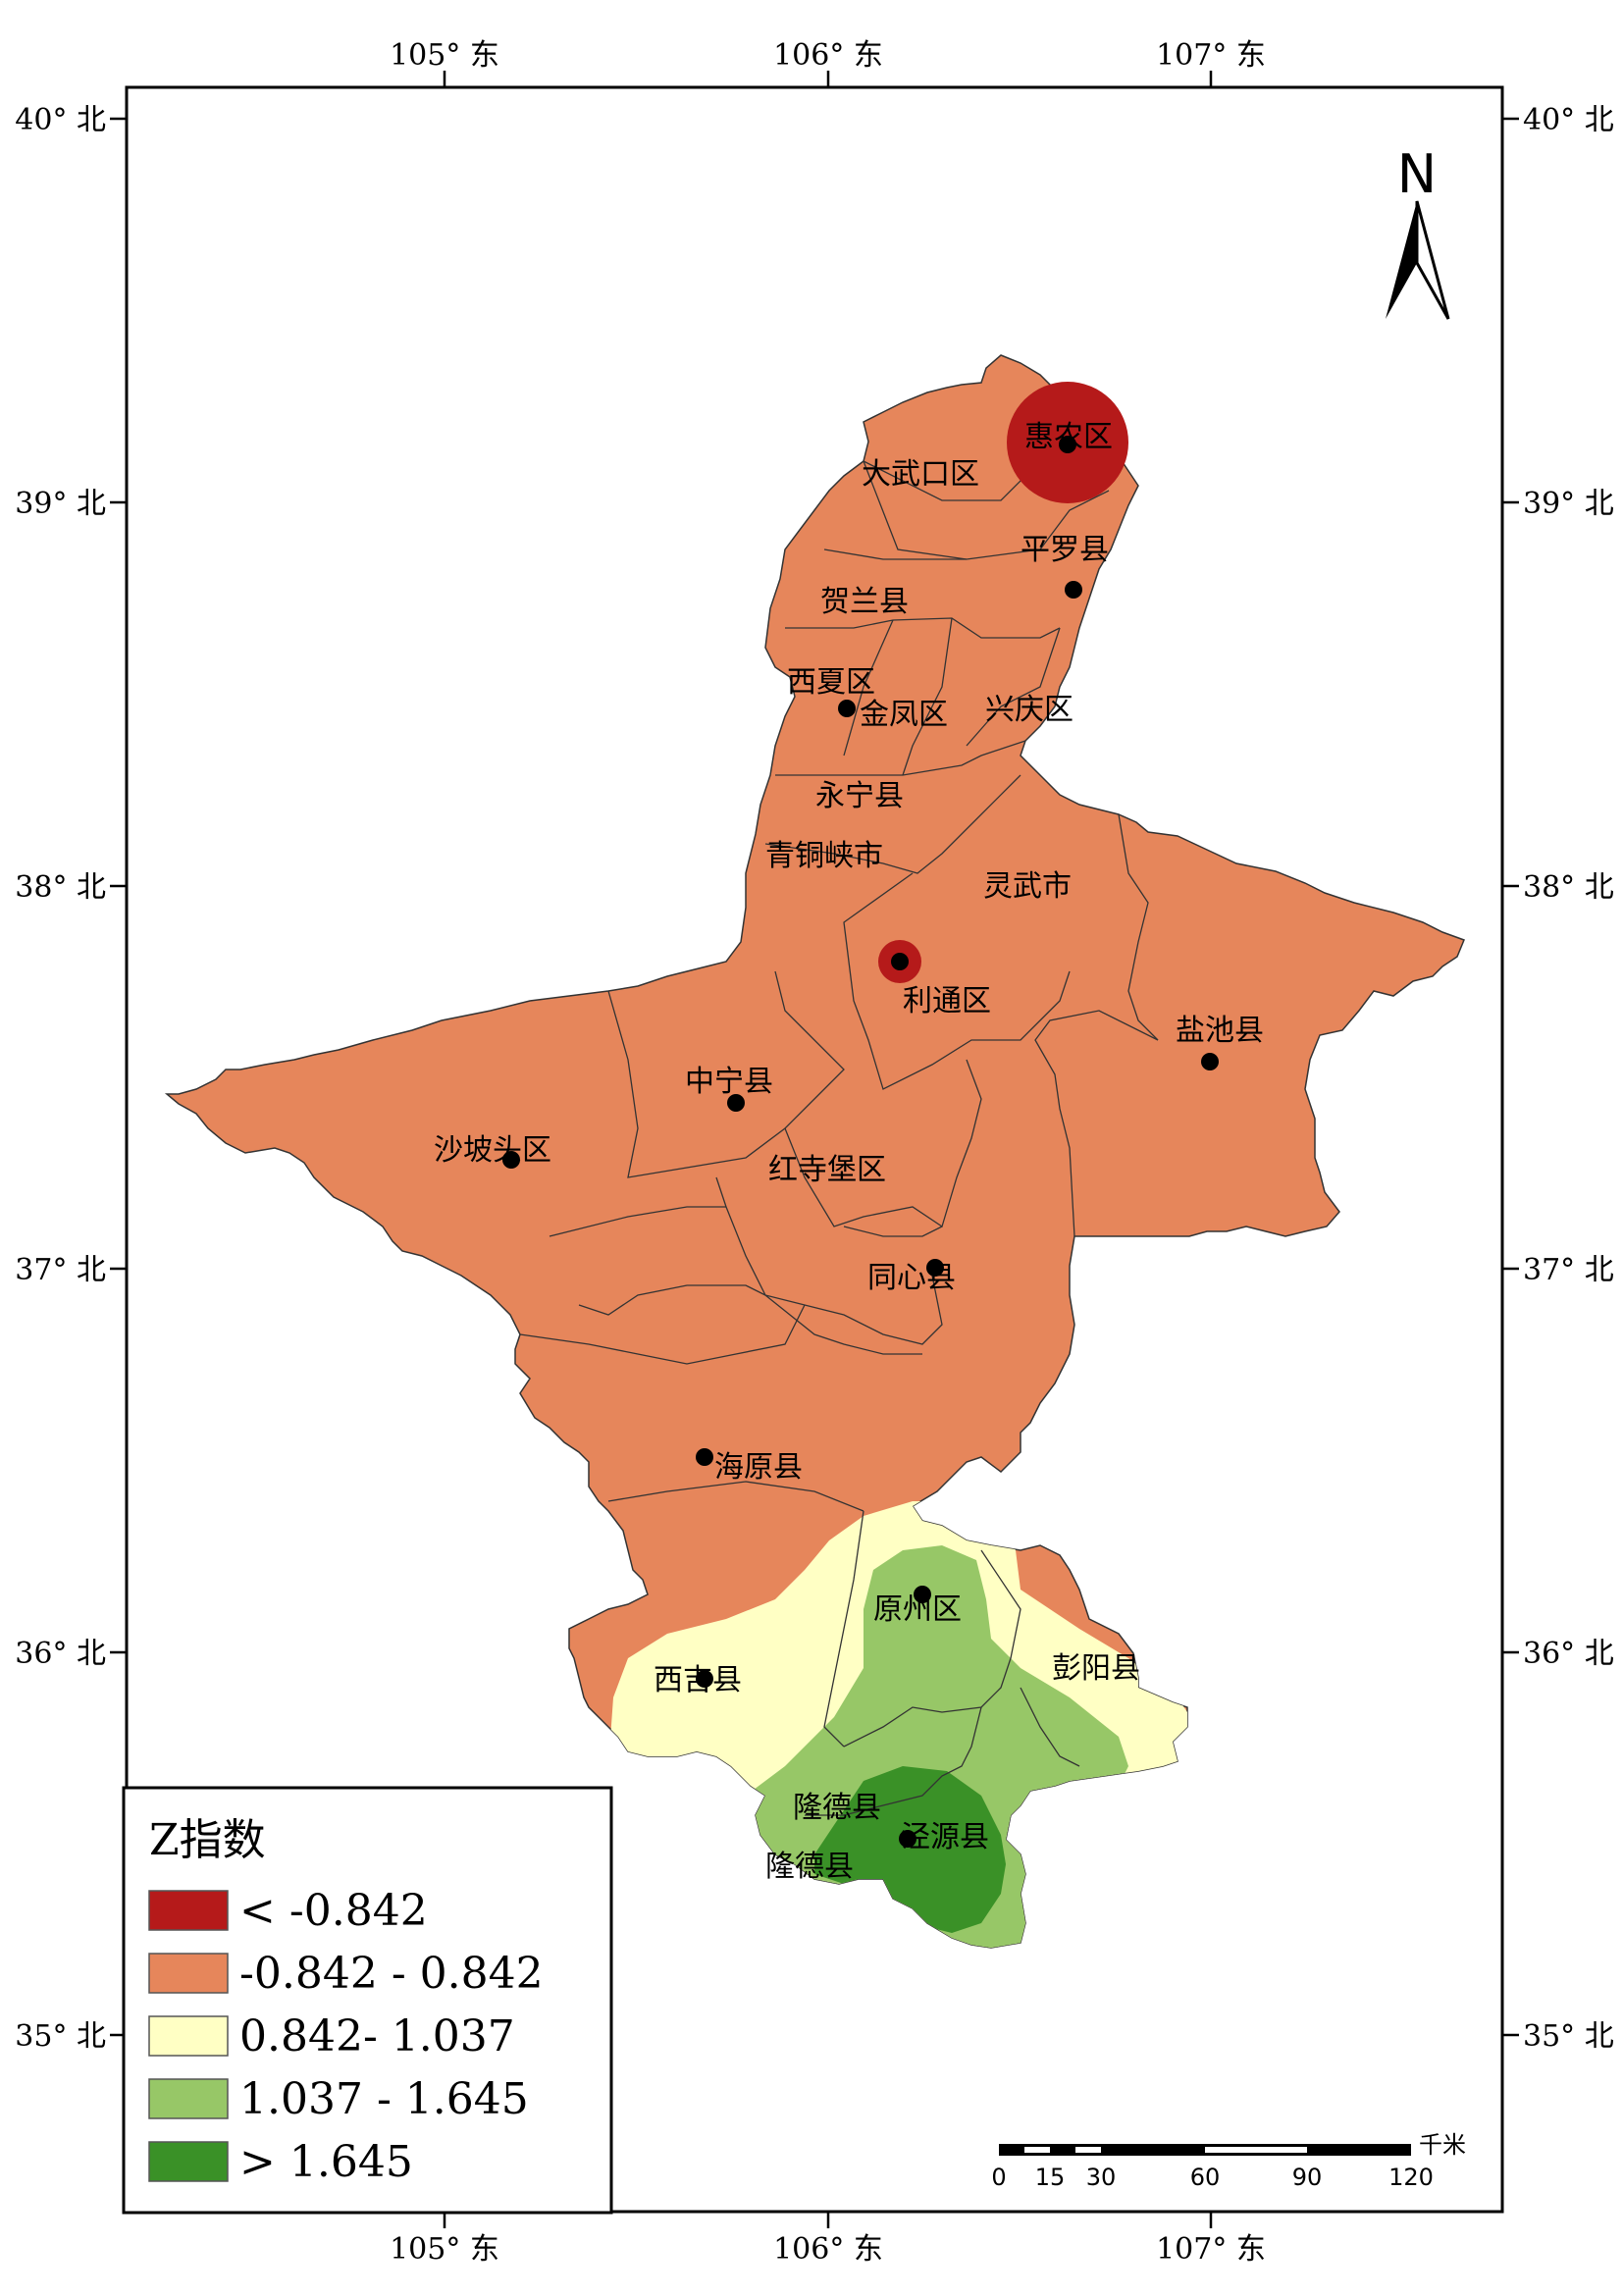 The width and height of the screenshot is (1623, 2296). What do you see at coordinates (1027, 886) in the screenshot?
I see `place-label: 灵武市` at bounding box center [1027, 886].